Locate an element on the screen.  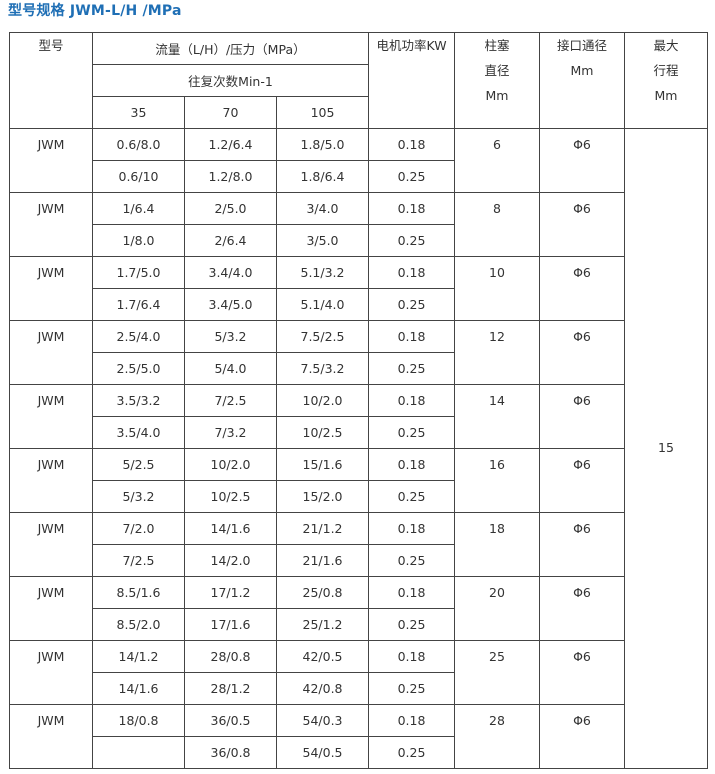
flow-70-cell: 36/0.5 is located at coordinates (230, 720).